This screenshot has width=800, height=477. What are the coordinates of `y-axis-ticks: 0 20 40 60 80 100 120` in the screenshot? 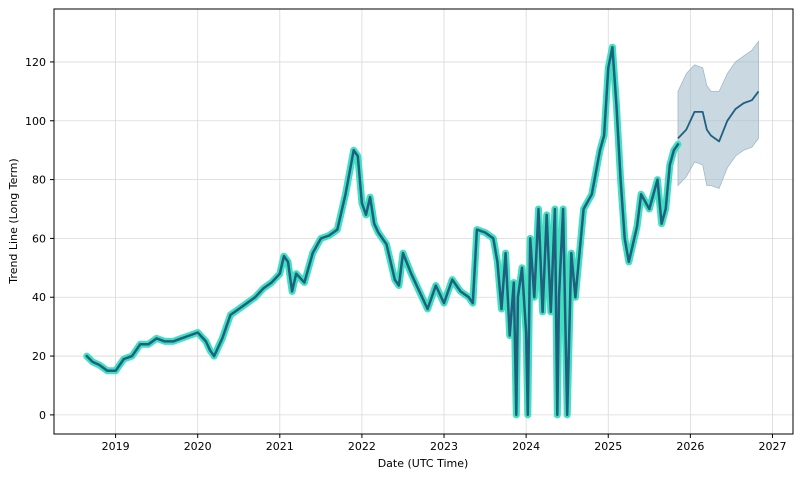 It's located at (39, 239).